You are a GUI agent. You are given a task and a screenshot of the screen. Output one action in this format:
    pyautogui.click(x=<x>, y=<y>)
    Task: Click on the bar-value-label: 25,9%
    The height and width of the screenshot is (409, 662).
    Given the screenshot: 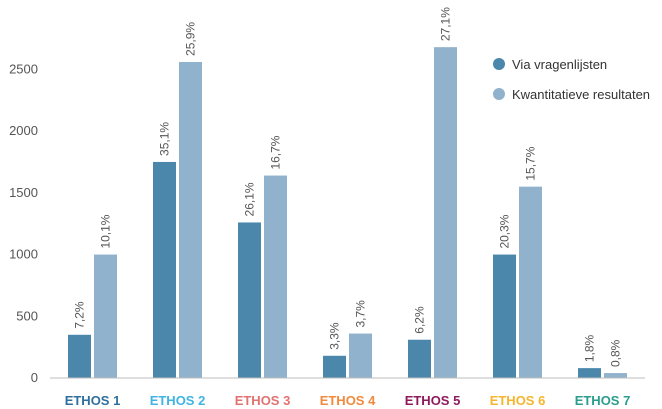 What is the action you would take?
    pyautogui.click(x=191, y=39)
    